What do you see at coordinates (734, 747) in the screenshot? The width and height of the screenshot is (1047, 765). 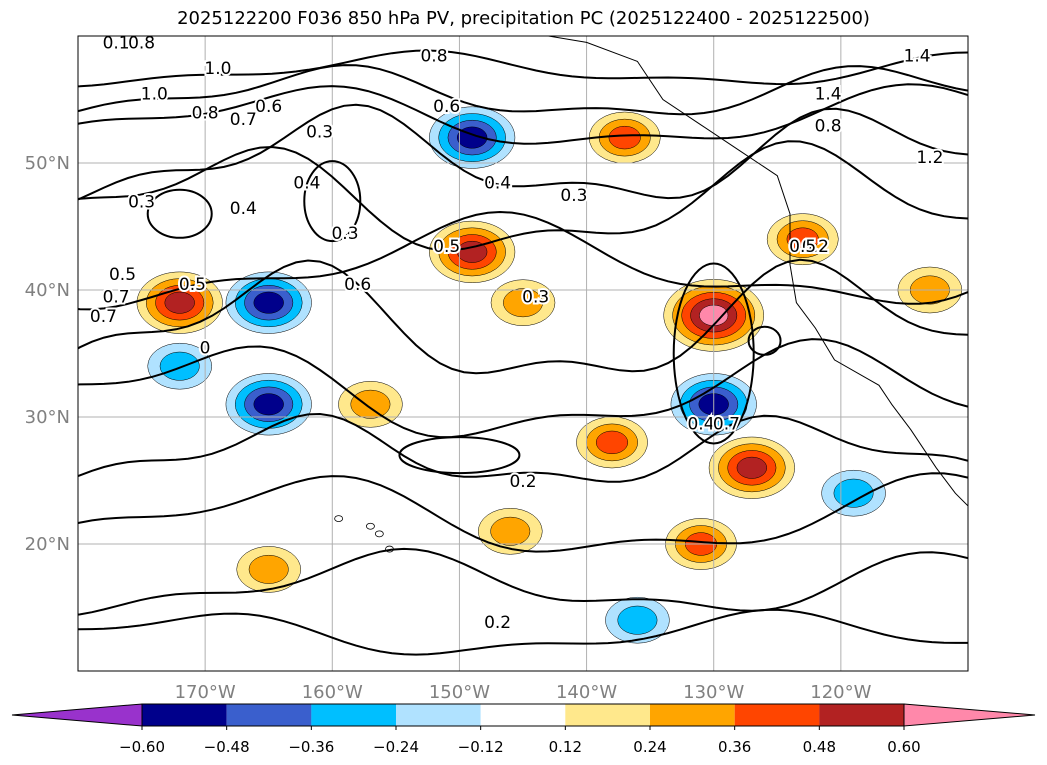 I see `colorbar-tick-label: 0.36` at bounding box center [734, 747].